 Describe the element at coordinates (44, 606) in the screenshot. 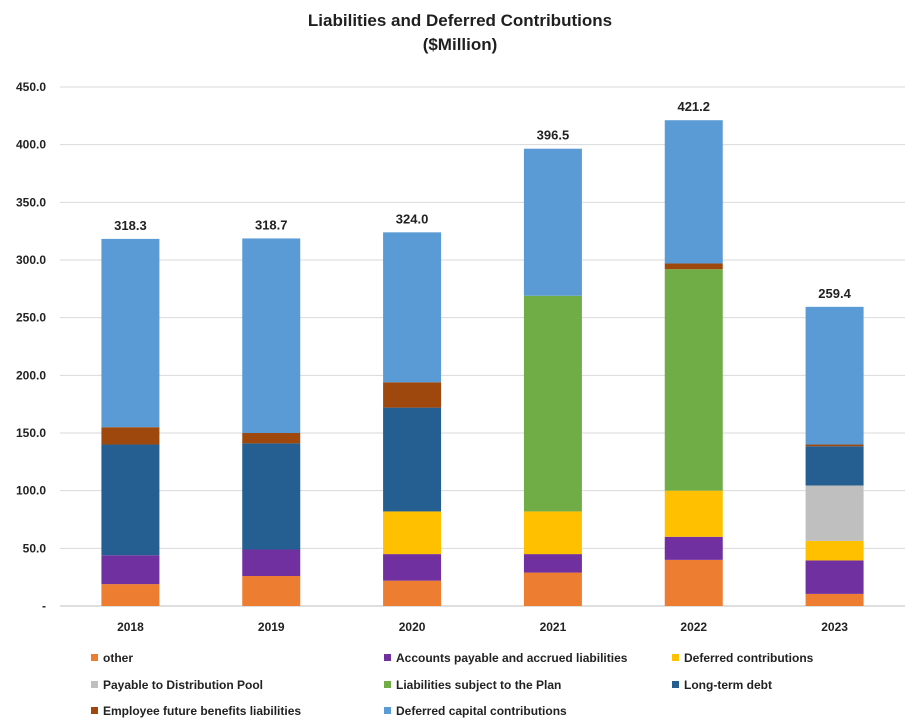

I see `y-tick-label: -` at that location.